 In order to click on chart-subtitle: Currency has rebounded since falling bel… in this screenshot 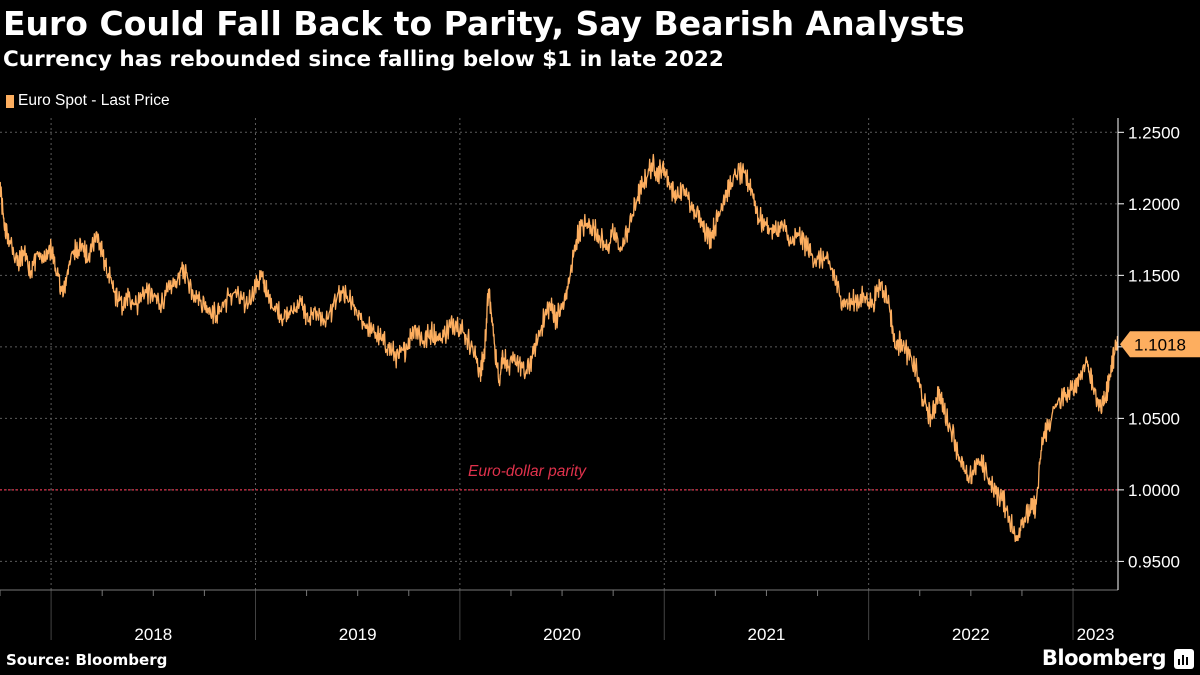, I will do `click(363, 59)`.